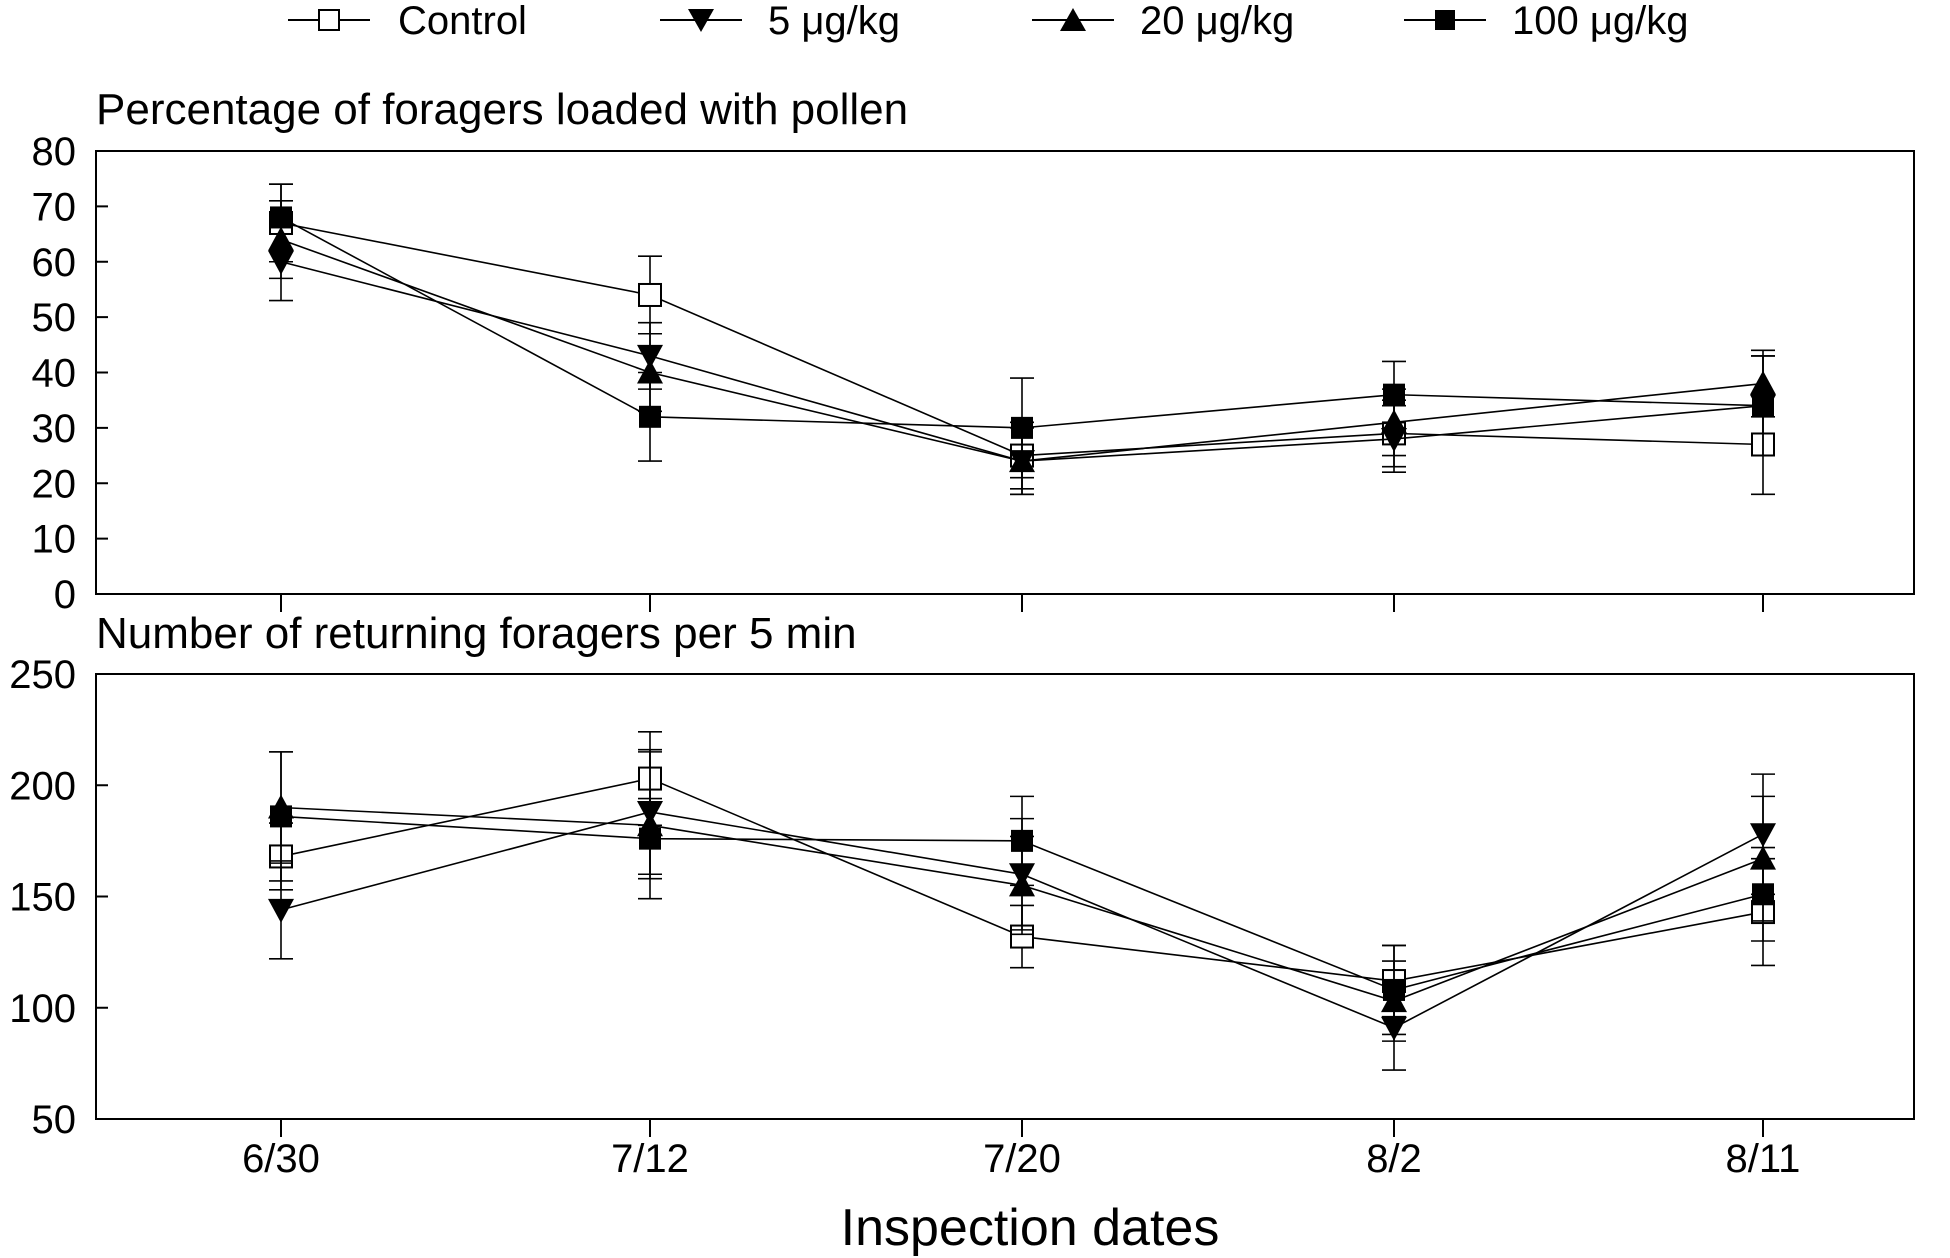 This screenshot has width=1950, height=1258. What do you see at coordinates (42, 675) in the screenshot?
I see `bottom-y-tick-label: 250` at bounding box center [42, 675].